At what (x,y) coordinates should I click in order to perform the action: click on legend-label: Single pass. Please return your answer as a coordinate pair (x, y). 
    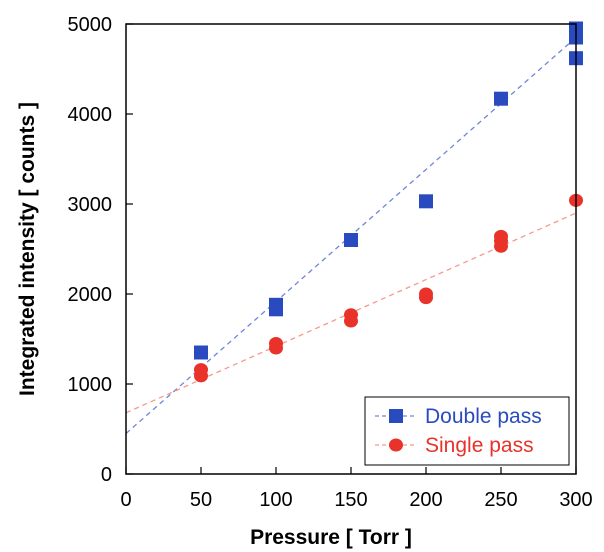
    Looking at the image, I should click on (479, 445).